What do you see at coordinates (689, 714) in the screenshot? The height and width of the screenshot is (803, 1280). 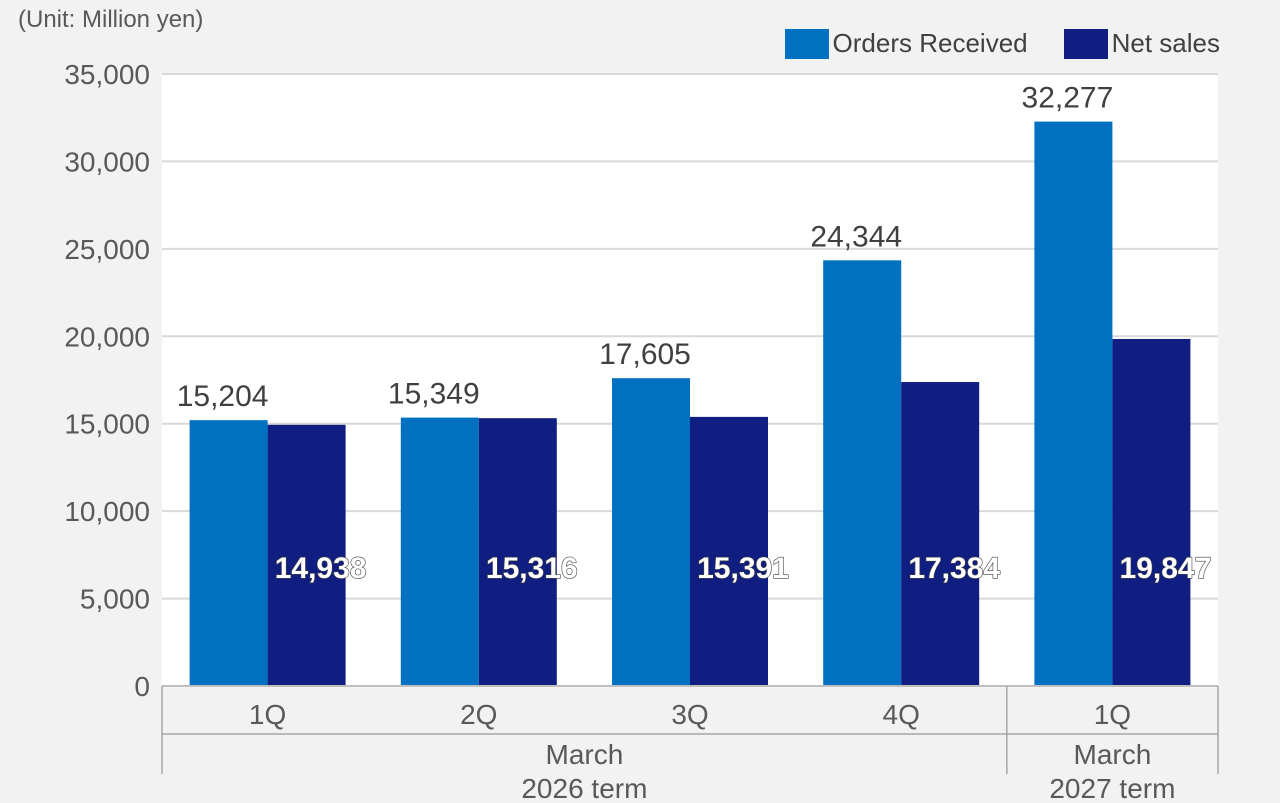 I see `x-tick-label: 3Q` at bounding box center [689, 714].